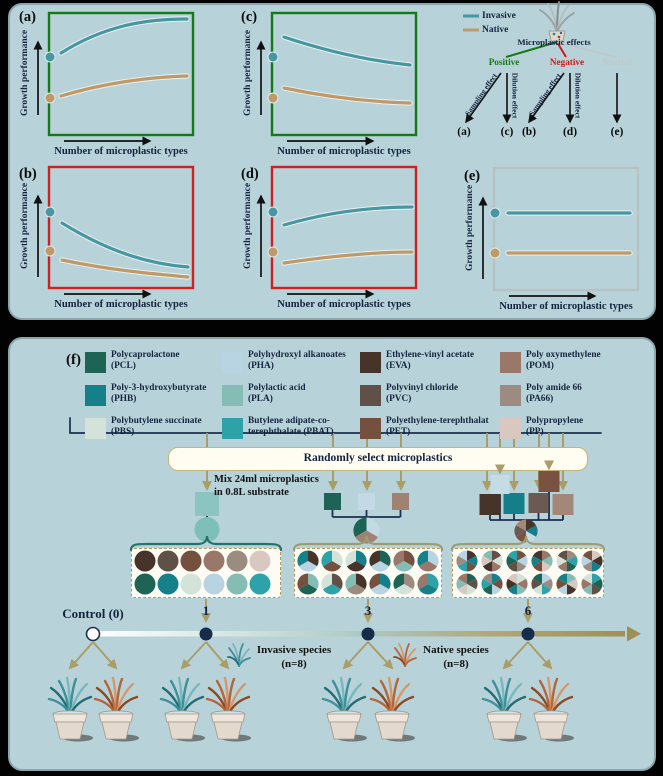 The height and width of the screenshot is (776, 663). I want to click on plastic-abbr-3: (PHA), so click(261, 366).